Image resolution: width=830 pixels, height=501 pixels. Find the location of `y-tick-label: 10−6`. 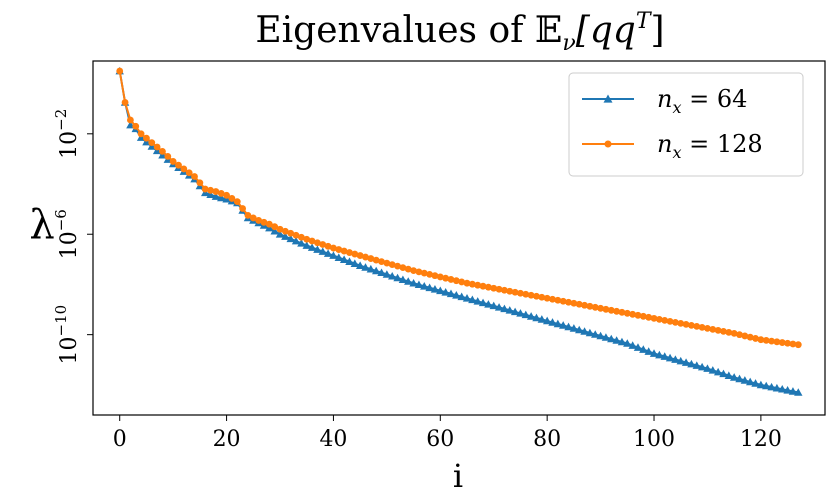

y-tick-label: 10−6 is located at coordinates (67, 234).